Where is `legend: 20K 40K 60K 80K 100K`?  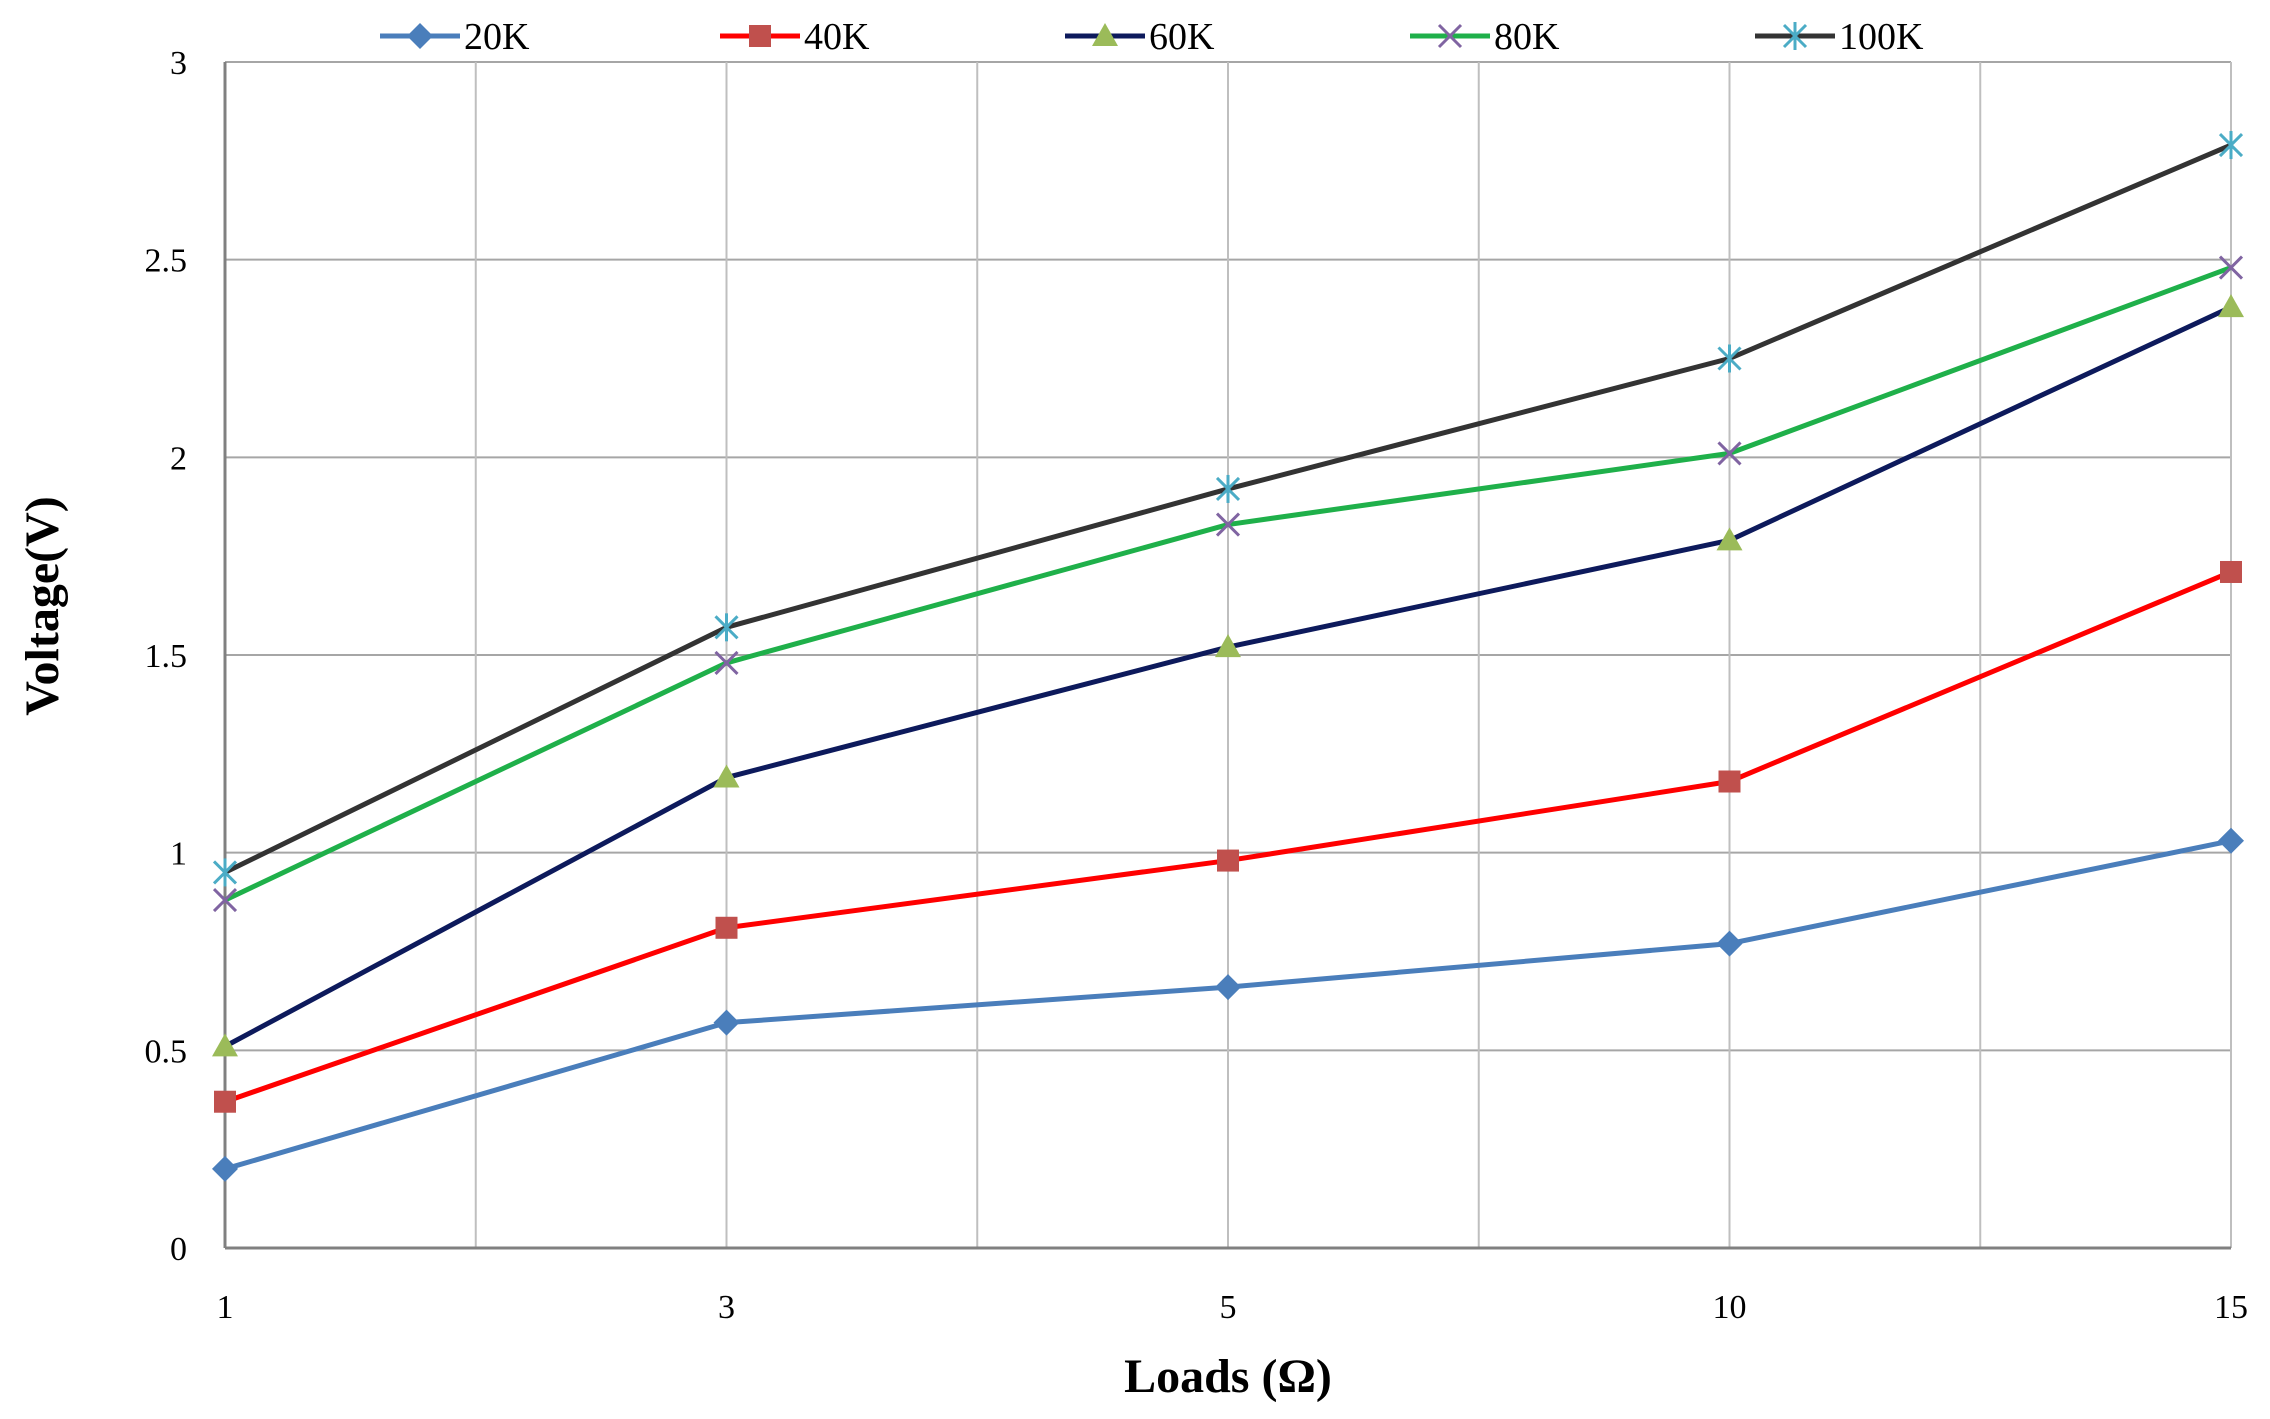
legend: 20K 40K 60K 80K 100K is located at coordinates (1152, 37).